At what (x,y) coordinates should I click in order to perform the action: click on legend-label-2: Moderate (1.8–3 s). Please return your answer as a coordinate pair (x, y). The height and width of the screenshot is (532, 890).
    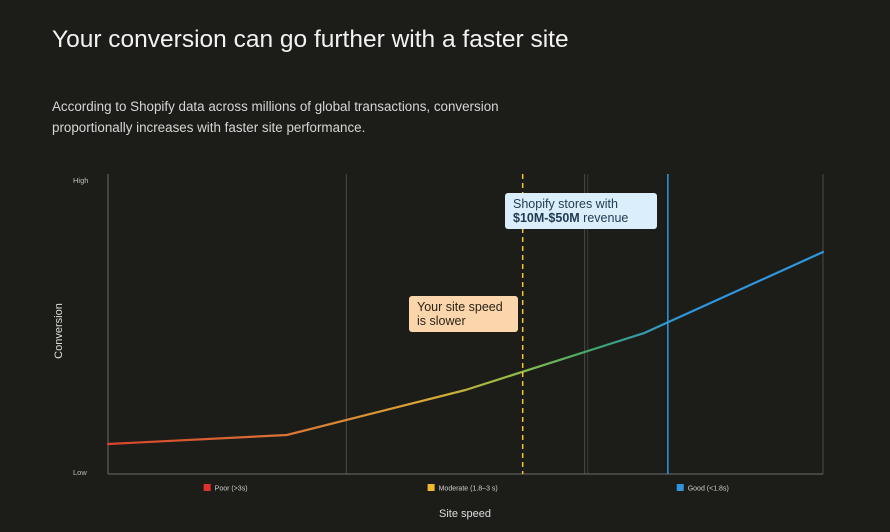
    Looking at the image, I should click on (468, 489).